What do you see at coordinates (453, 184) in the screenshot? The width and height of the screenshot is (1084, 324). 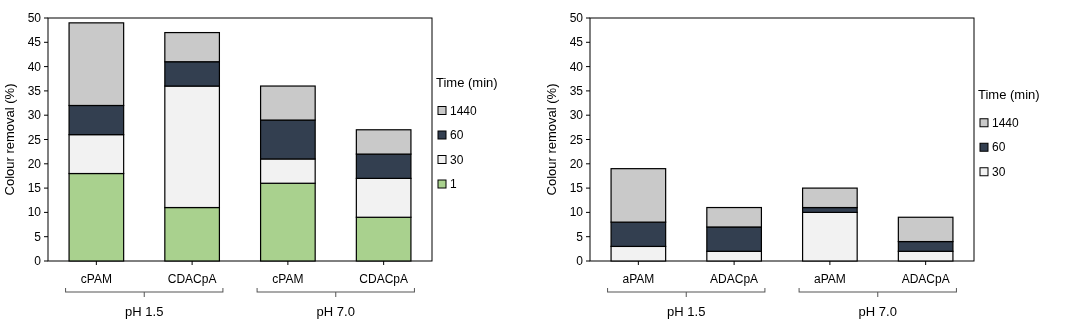 I see `legend-label: 1` at bounding box center [453, 184].